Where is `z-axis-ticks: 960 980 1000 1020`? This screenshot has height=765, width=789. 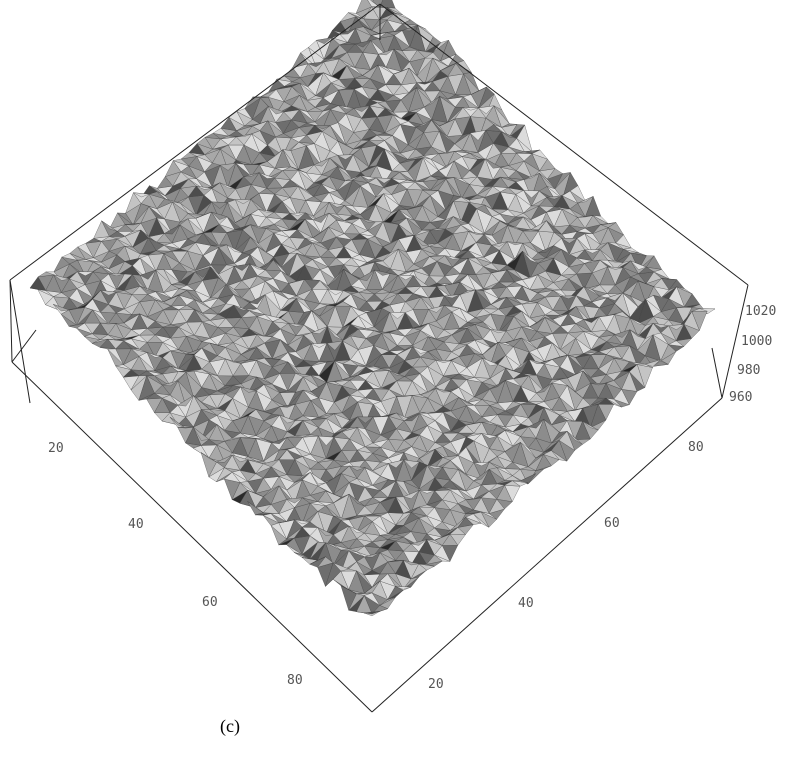 z-axis-ticks: 960 980 1000 1020 is located at coordinates (752, 354).